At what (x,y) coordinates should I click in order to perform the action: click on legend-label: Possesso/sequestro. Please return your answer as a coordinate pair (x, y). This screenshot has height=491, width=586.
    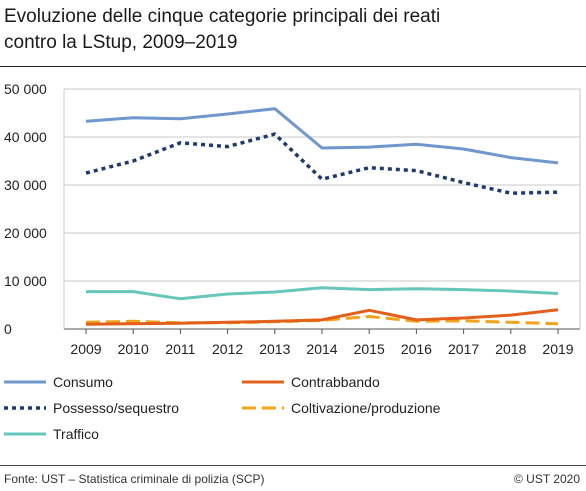
    Looking at the image, I should click on (116, 408).